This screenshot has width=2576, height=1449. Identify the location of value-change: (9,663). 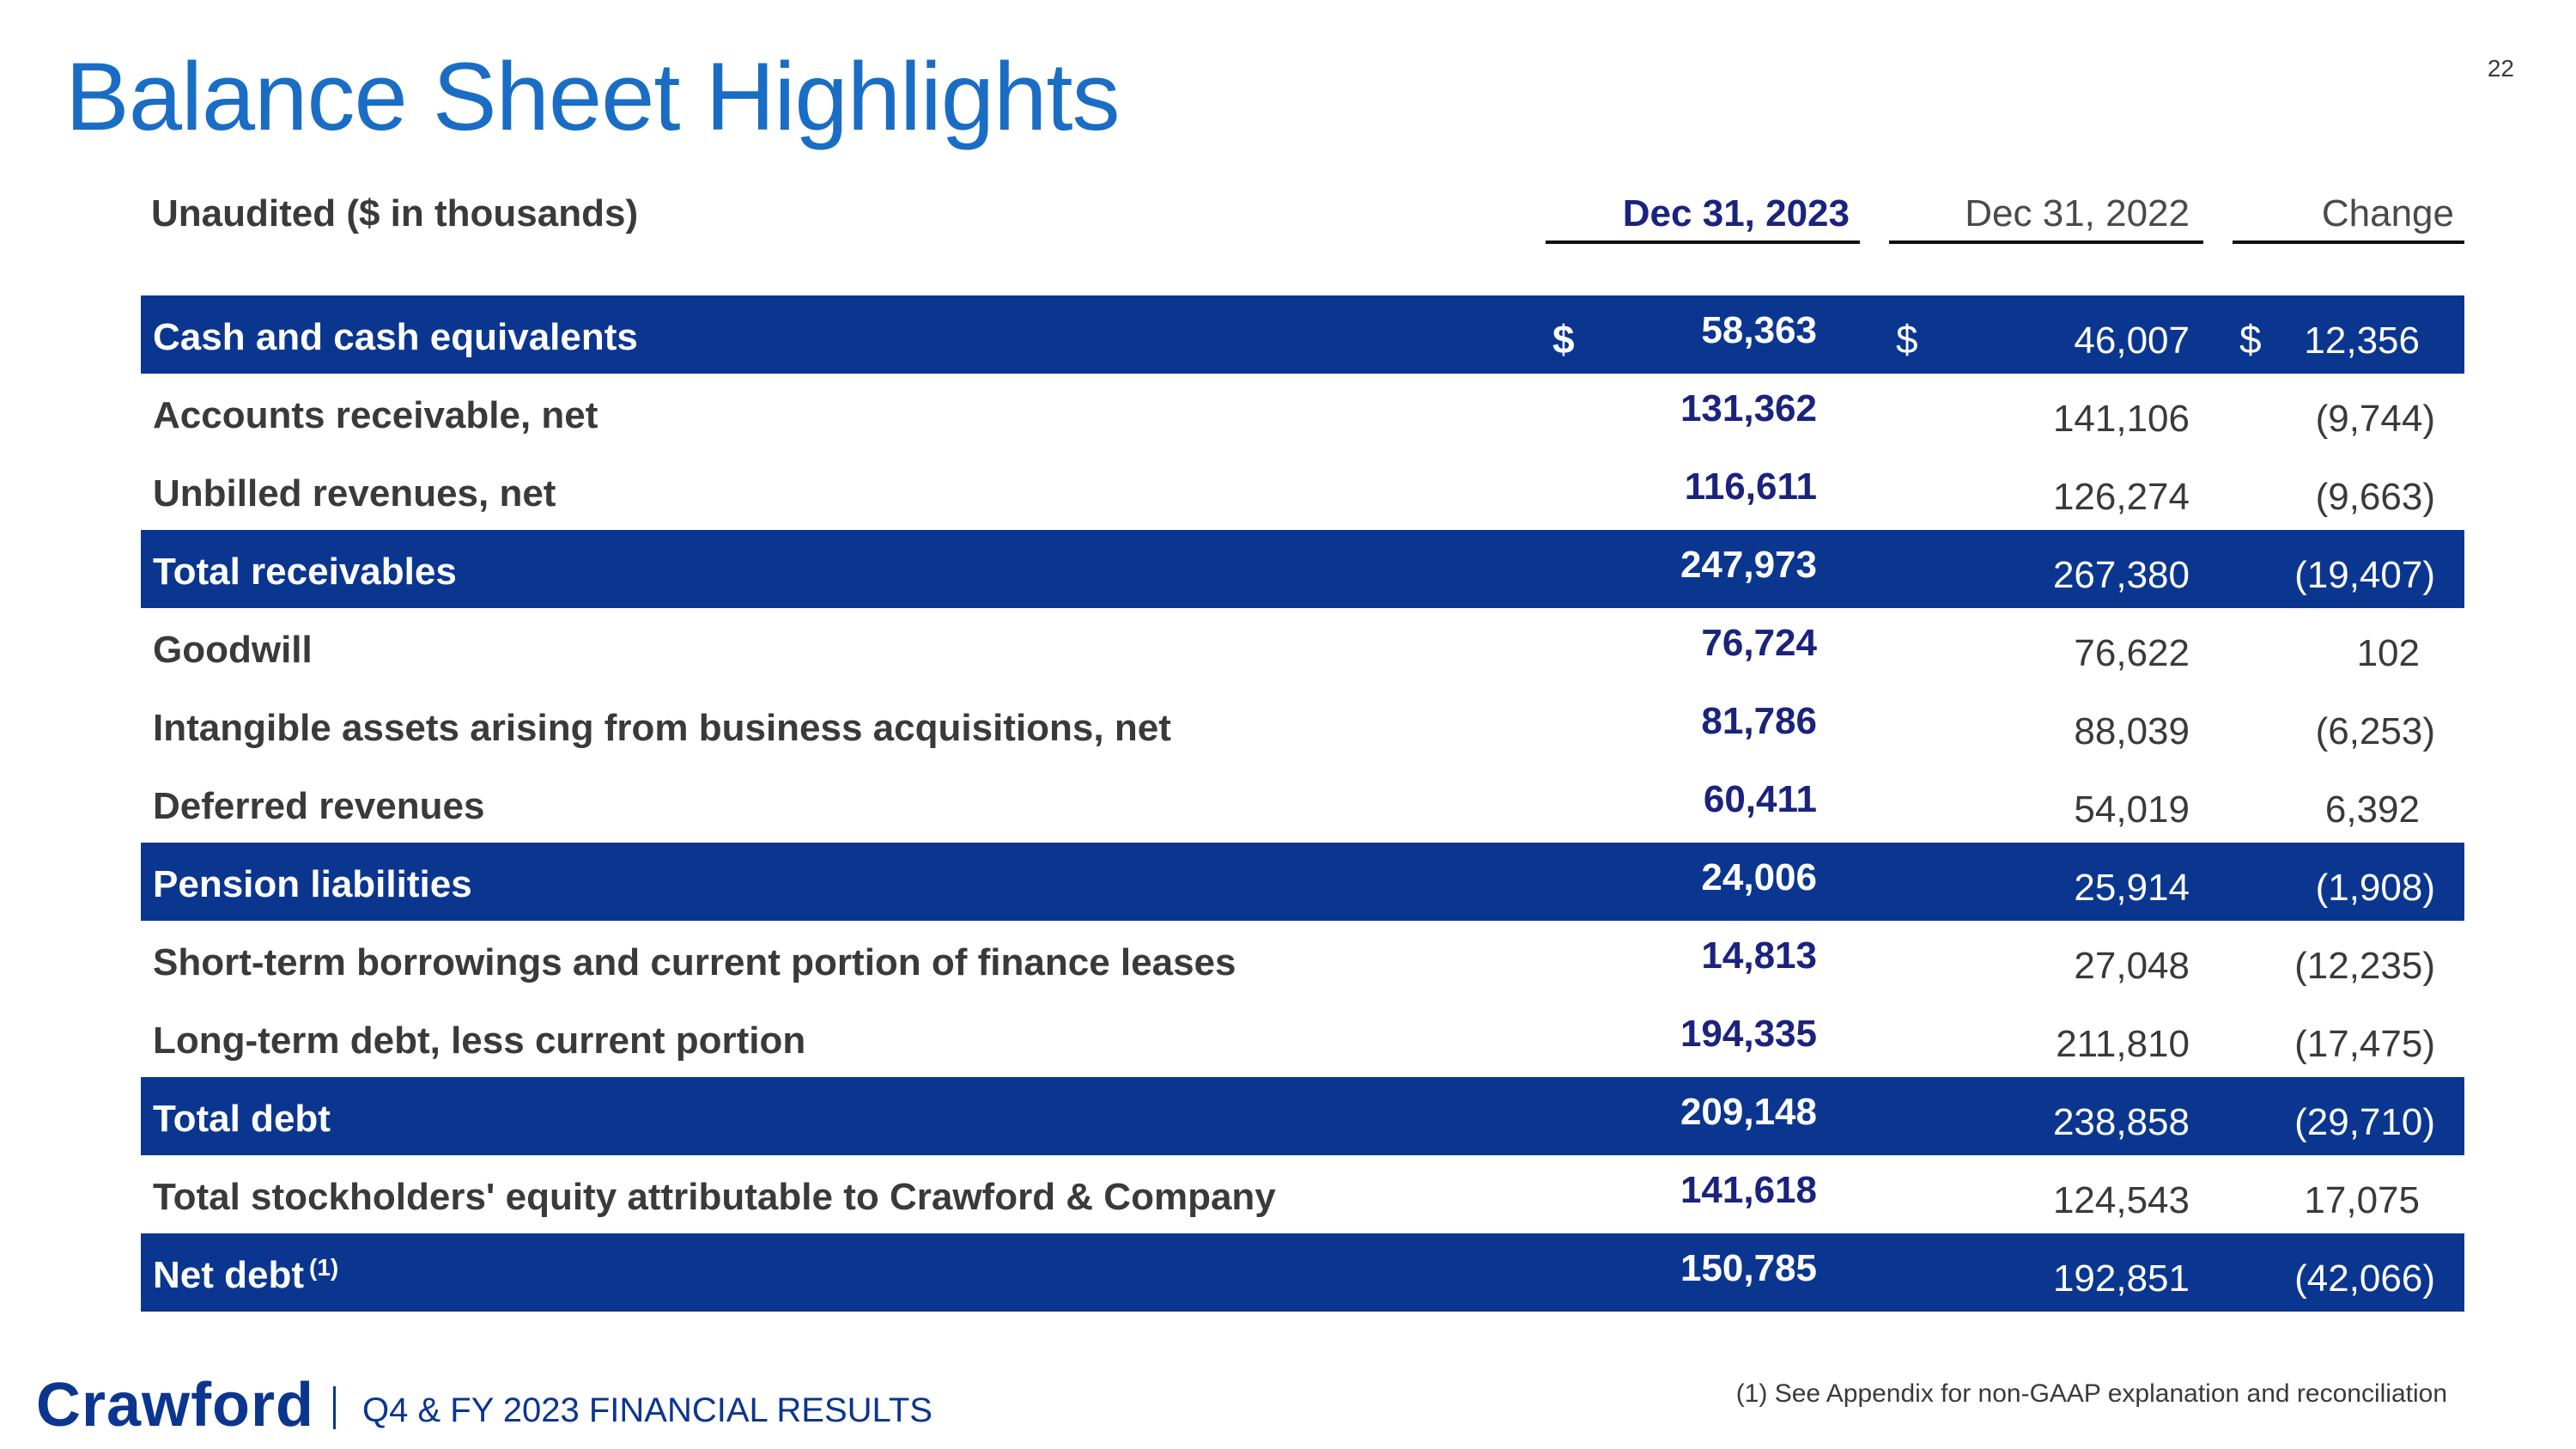
(2375, 497).